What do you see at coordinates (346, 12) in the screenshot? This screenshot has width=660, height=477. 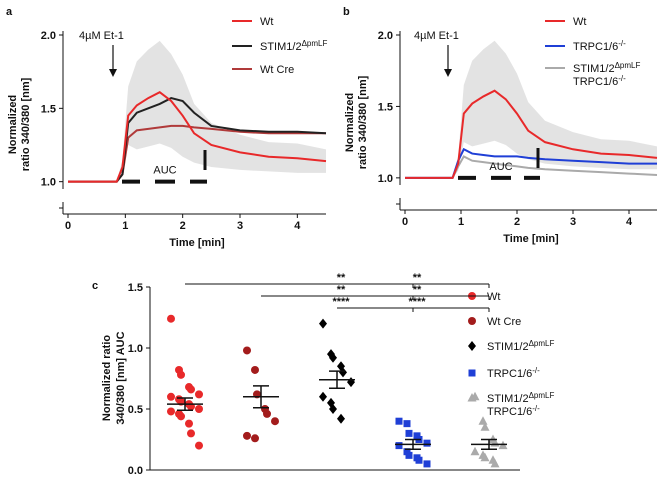 I see `panel-label: b` at bounding box center [346, 12].